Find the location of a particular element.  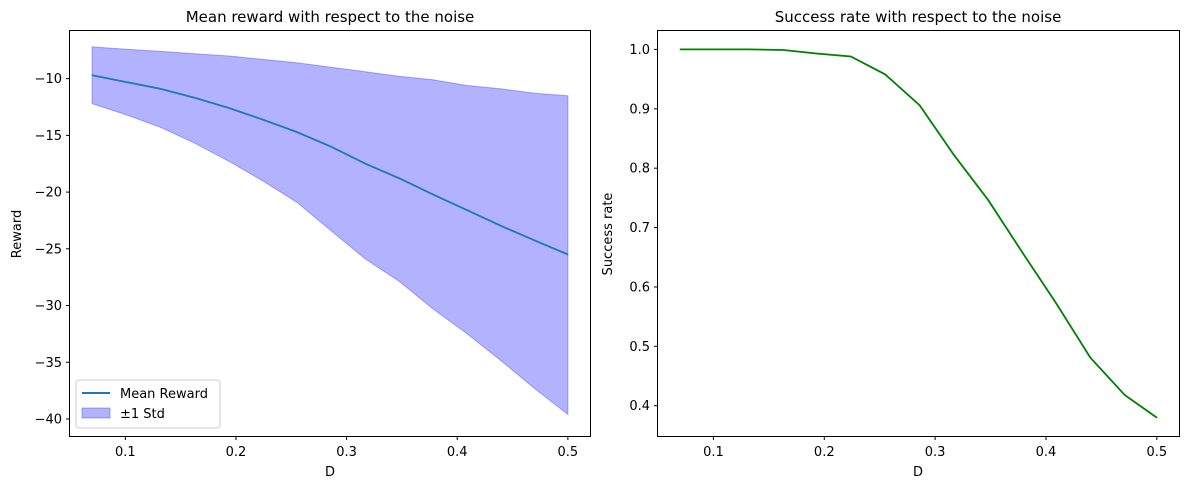

y-tick-label: 0.6 is located at coordinates (639, 287).